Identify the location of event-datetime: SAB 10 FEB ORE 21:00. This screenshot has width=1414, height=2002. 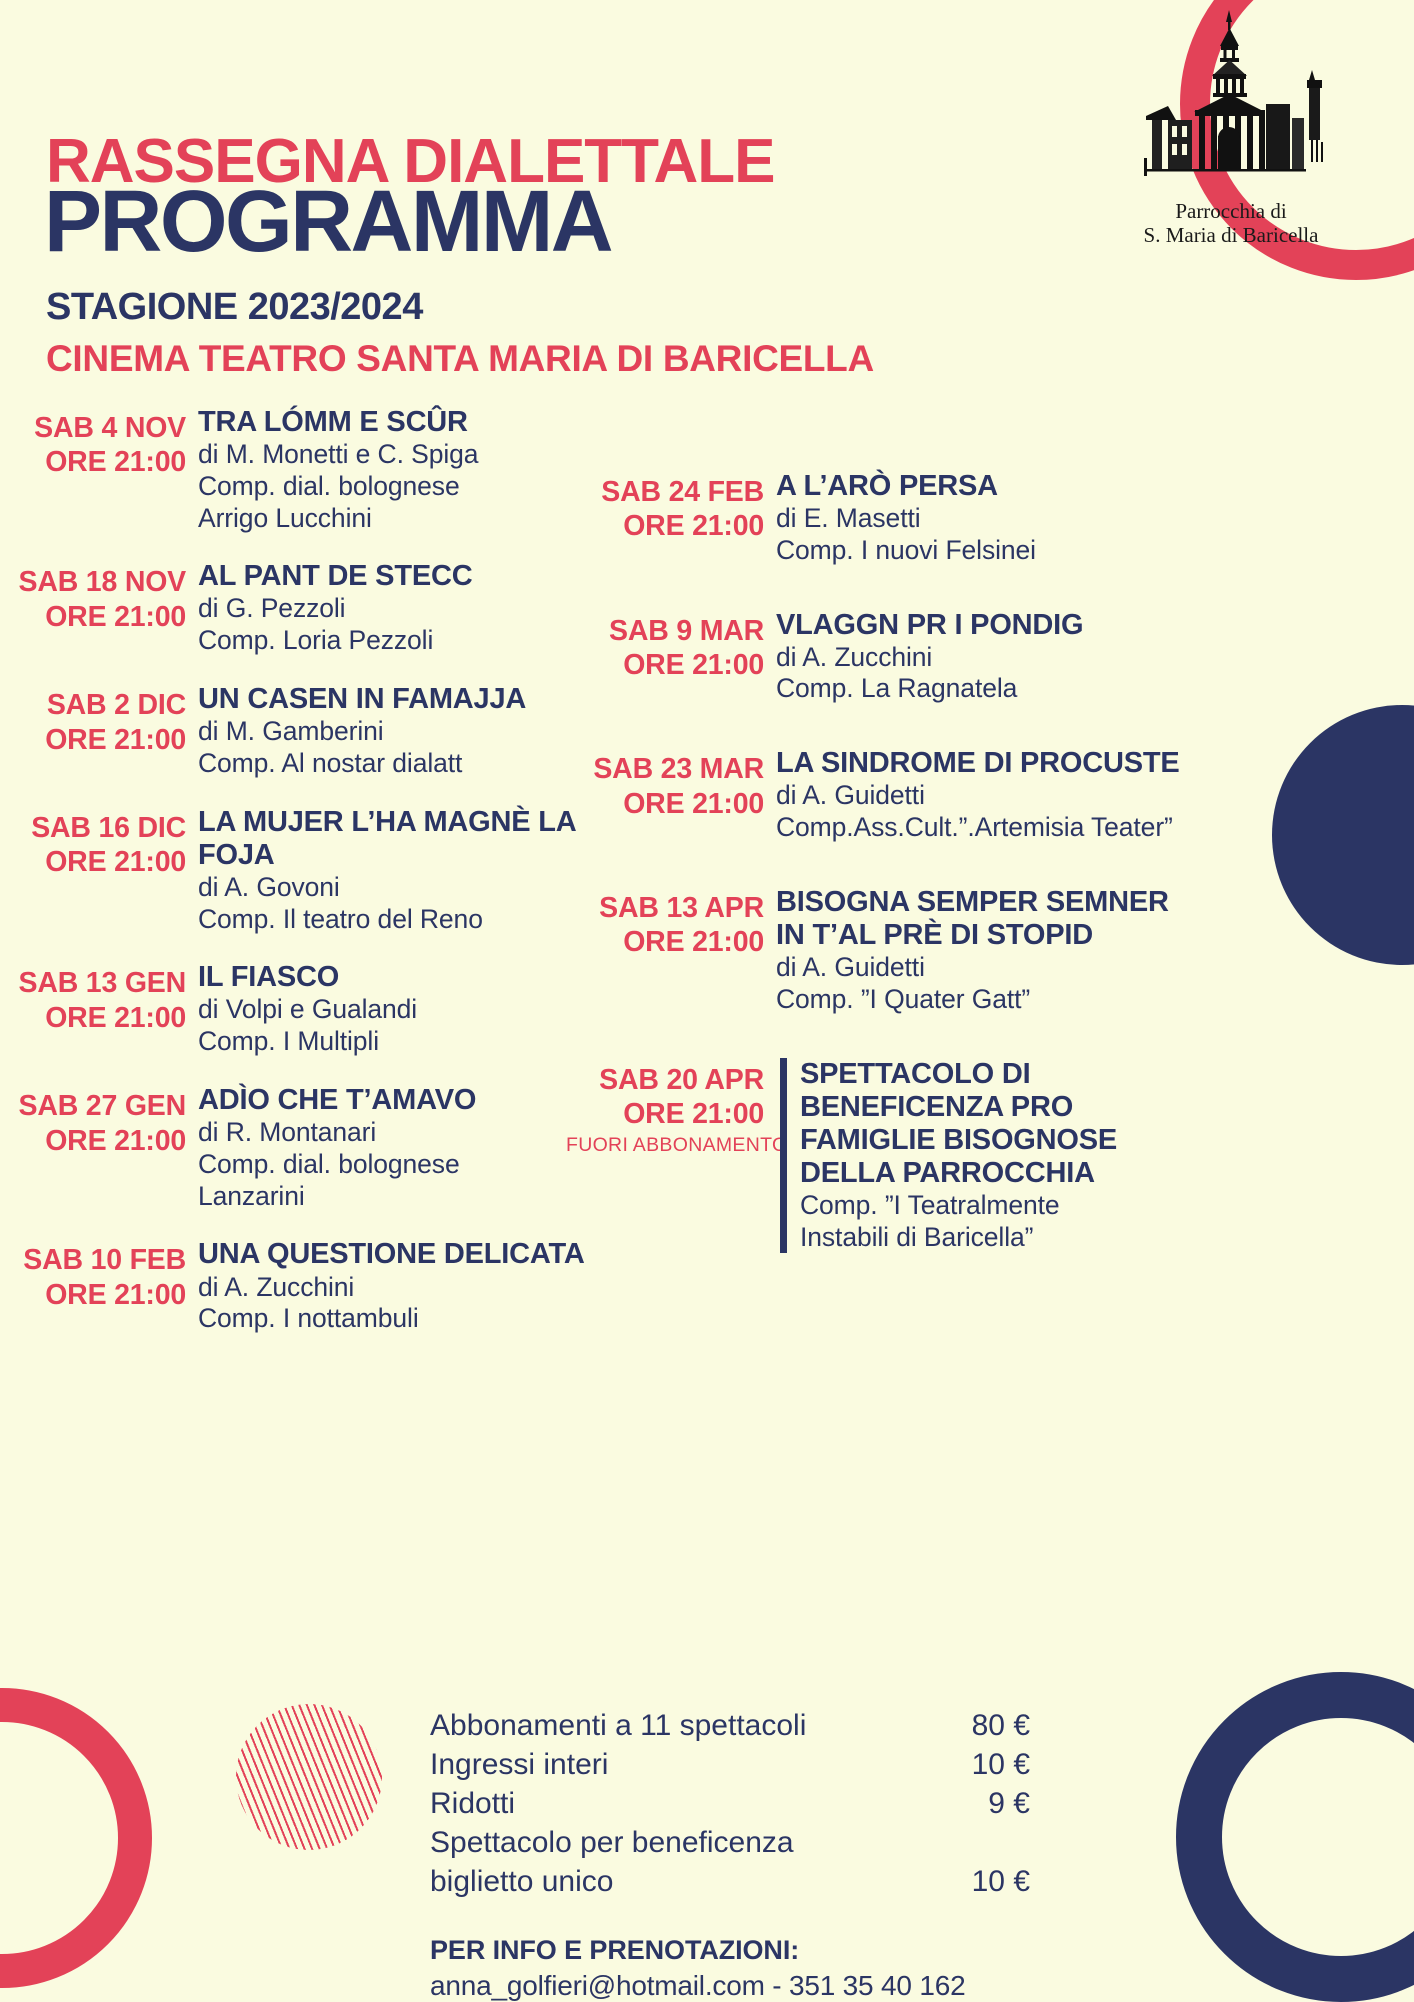
(99, 1275).